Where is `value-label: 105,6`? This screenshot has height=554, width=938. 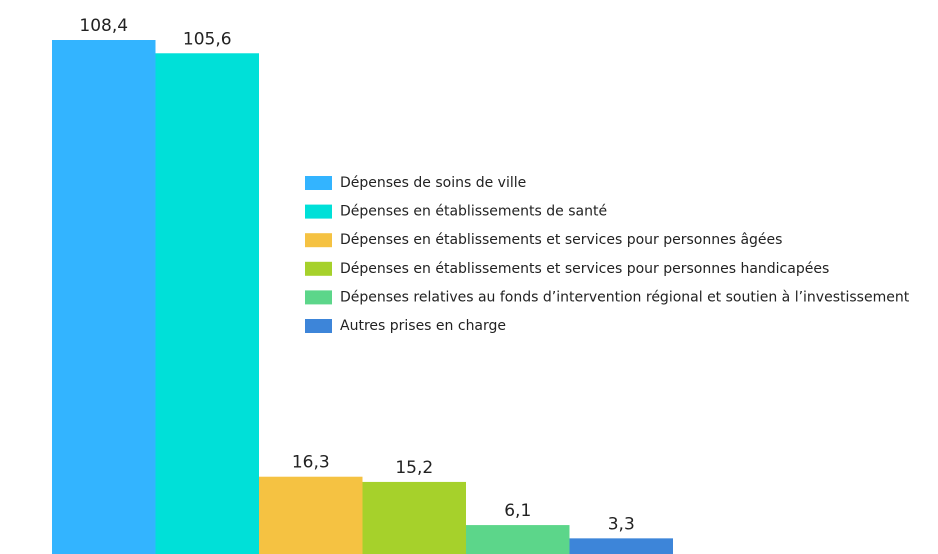
value-label: 105,6 is located at coordinates (207, 39).